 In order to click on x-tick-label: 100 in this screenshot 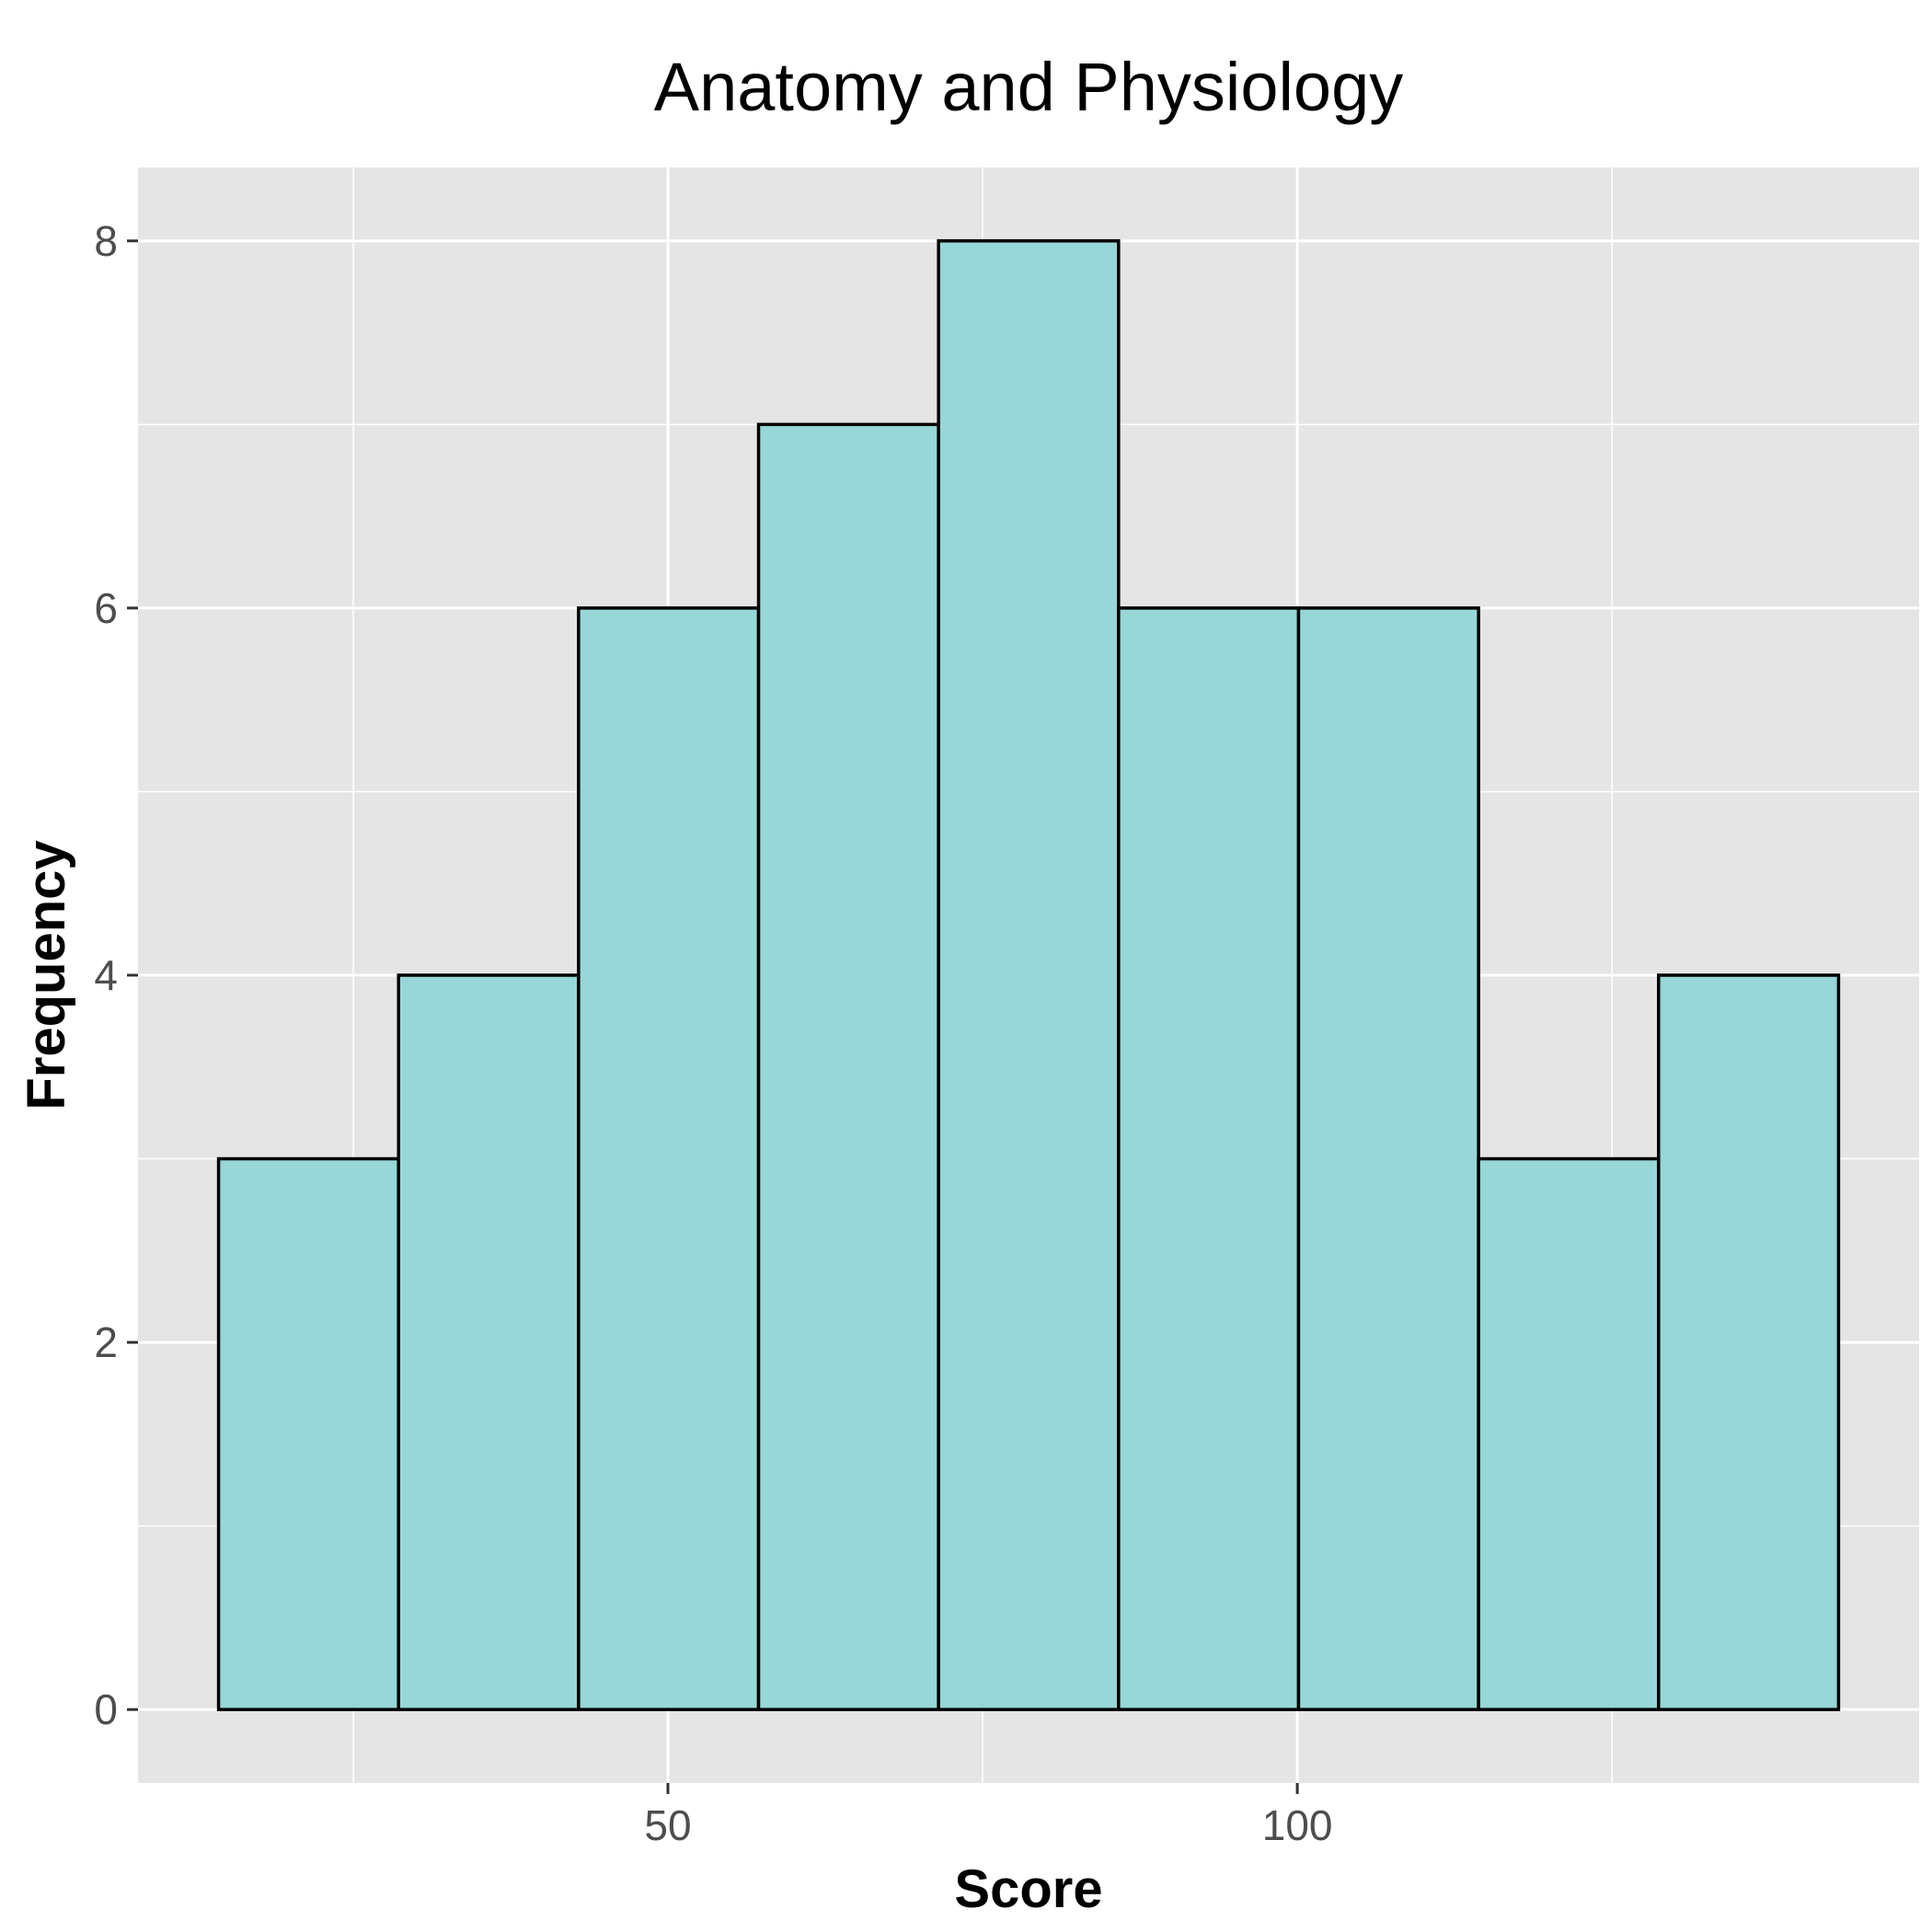, I will do `click(1297, 1825)`.